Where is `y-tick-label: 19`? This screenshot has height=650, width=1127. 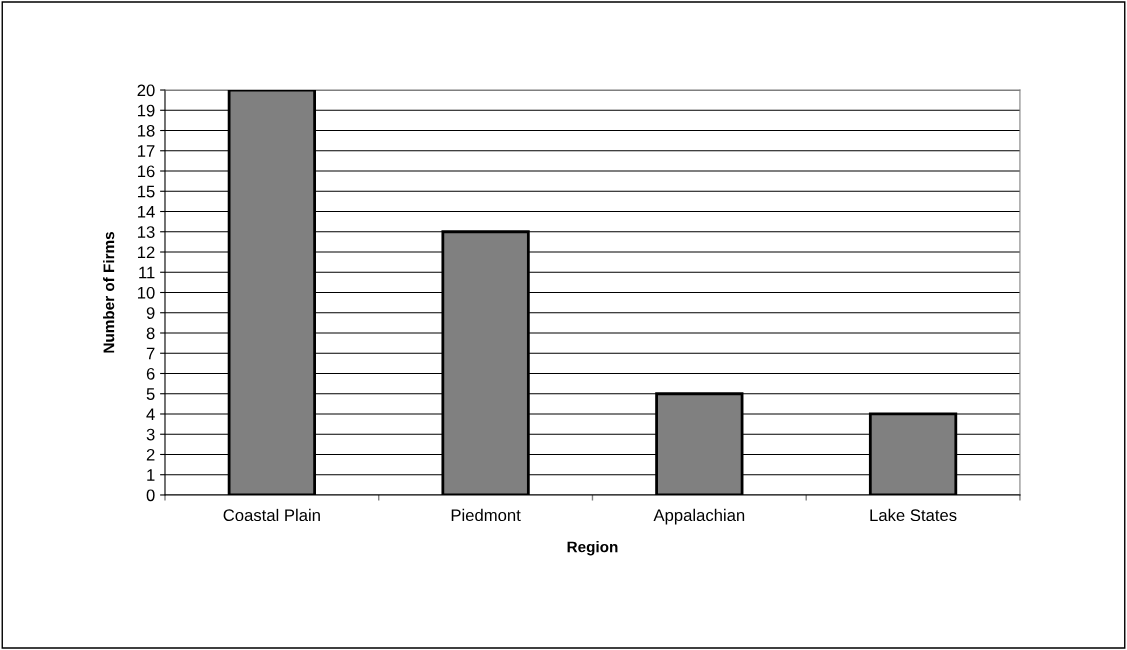
y-tick-label: 19 is located at coordinates (146, 110).